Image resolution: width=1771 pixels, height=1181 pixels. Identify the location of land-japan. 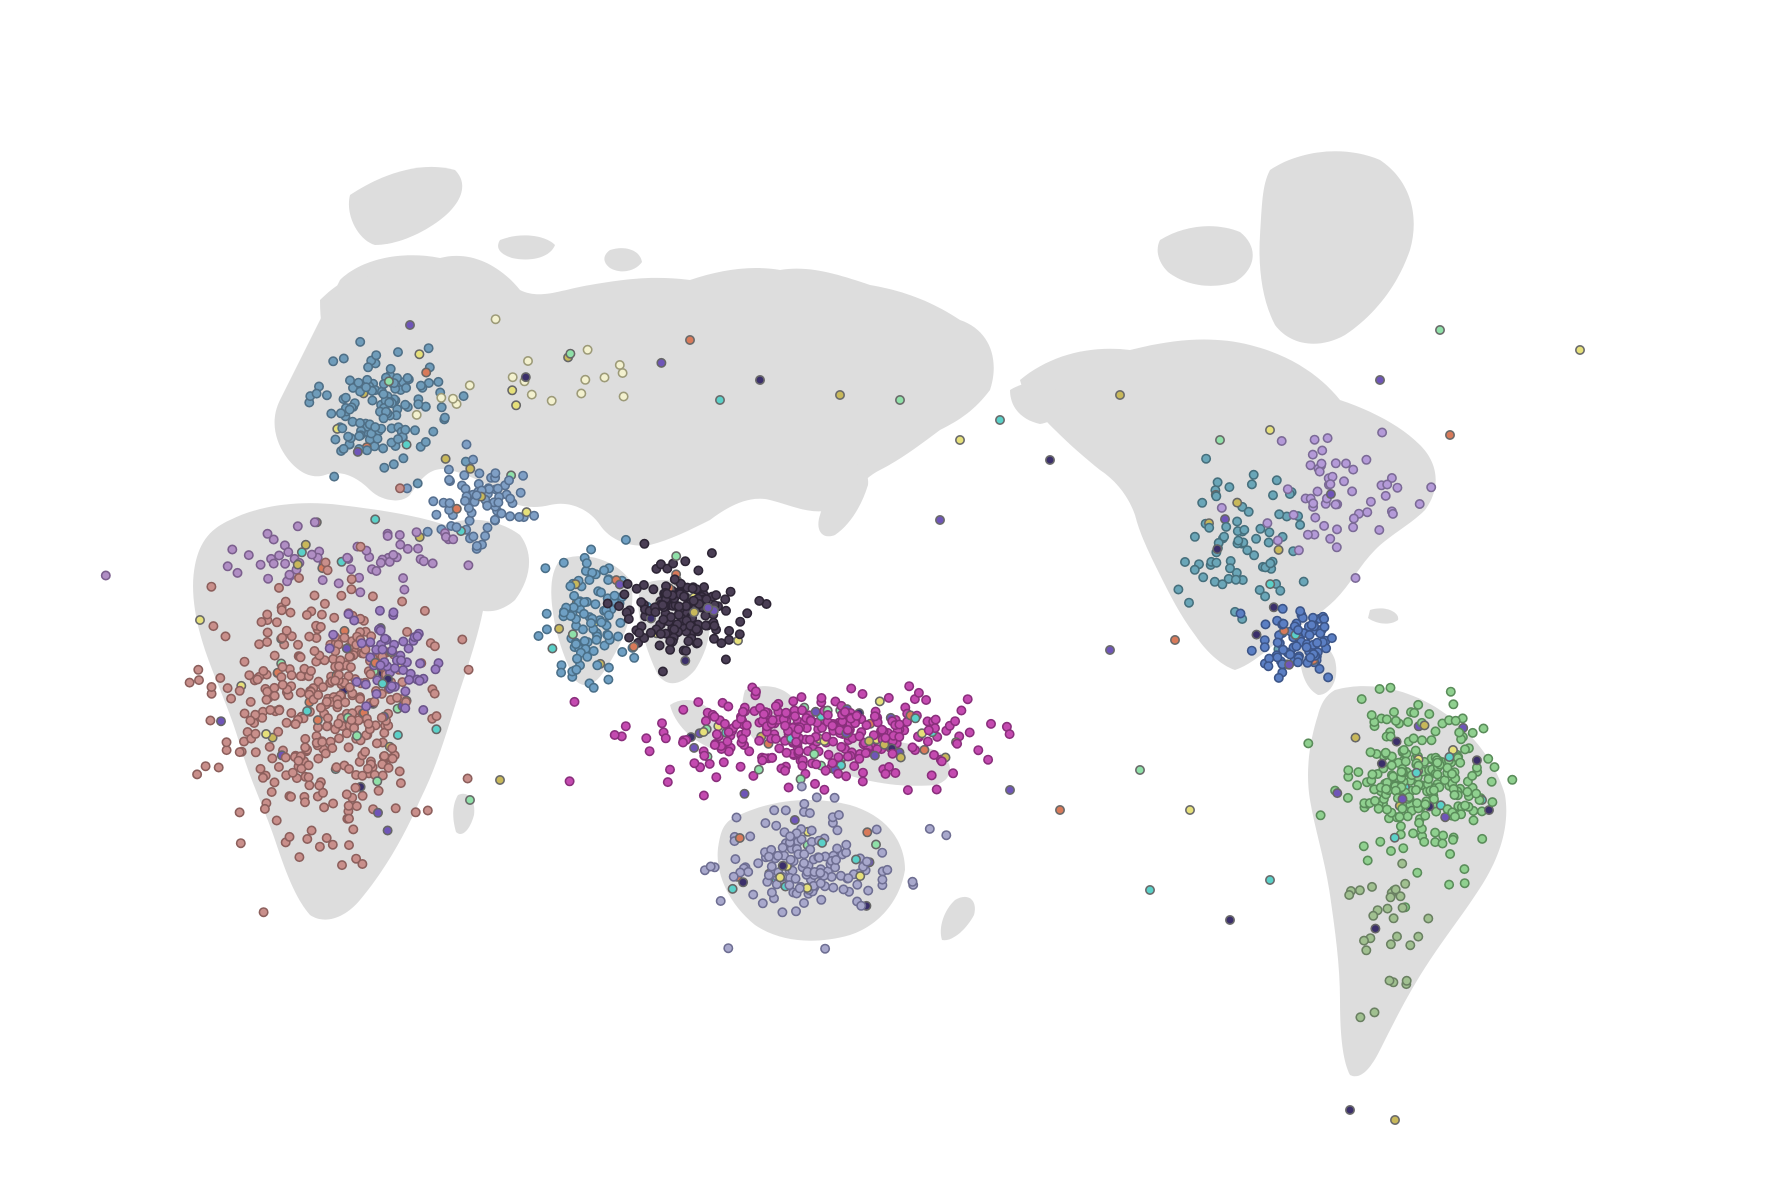
(843, 499).